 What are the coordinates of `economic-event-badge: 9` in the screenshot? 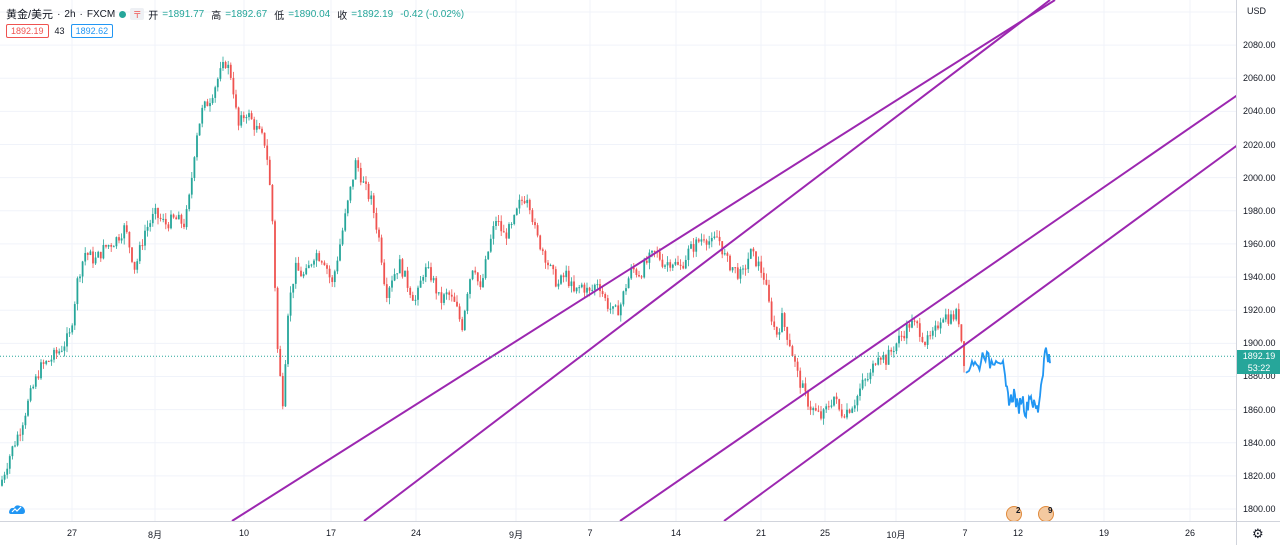 It's located at (1046, 513).